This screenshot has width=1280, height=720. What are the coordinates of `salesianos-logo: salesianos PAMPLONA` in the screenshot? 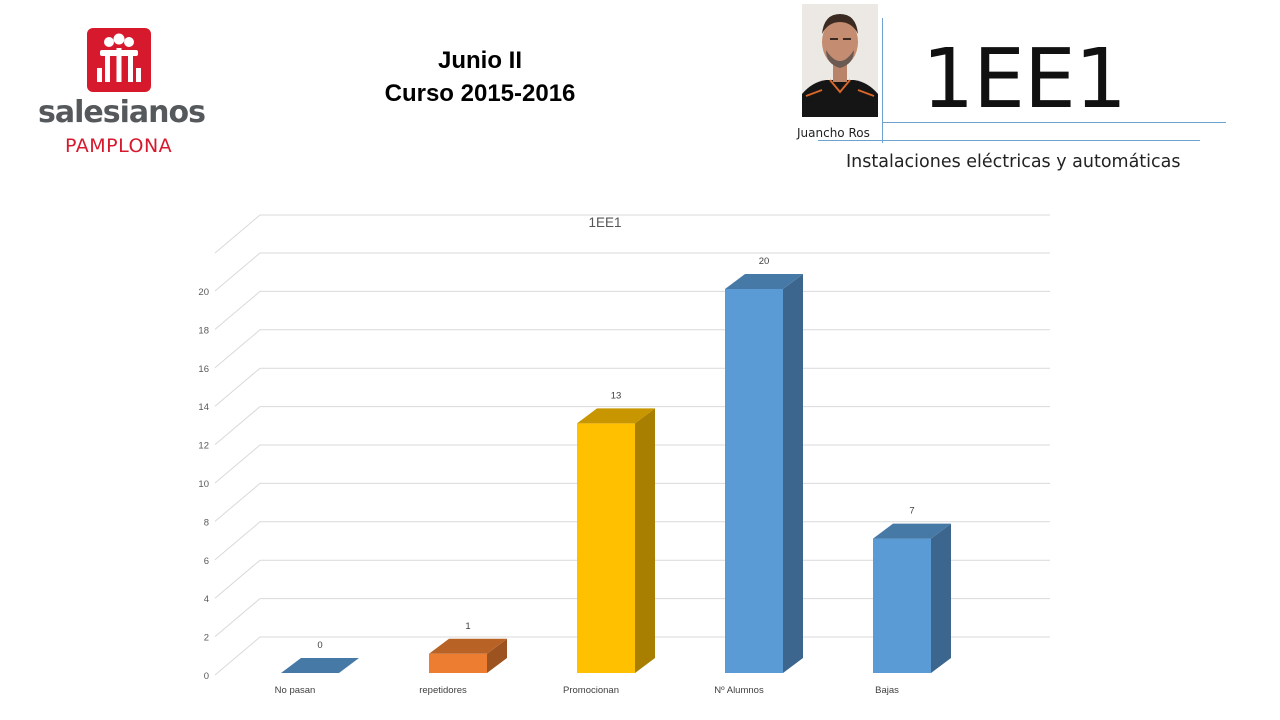 It's located at (122, 92).